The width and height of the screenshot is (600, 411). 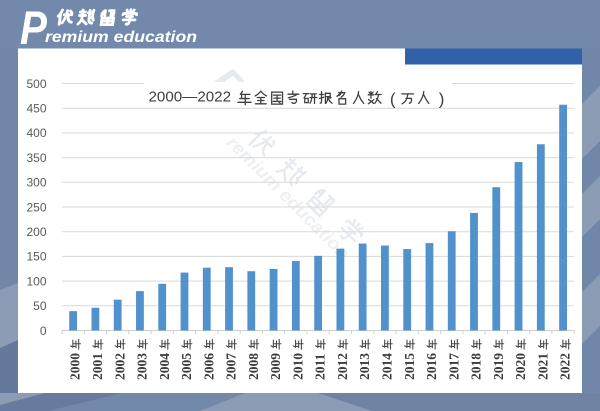 I want to click on svg-text: 450, so click(x=36, y=109).